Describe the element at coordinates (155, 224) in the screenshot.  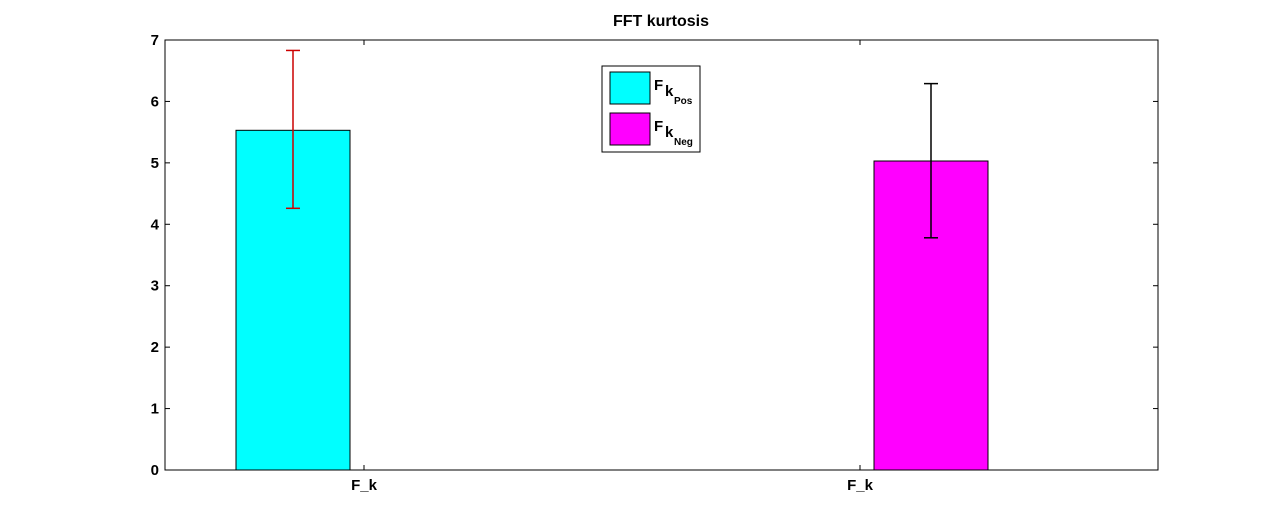
I see `y-tick-label-4: 4` at that location.